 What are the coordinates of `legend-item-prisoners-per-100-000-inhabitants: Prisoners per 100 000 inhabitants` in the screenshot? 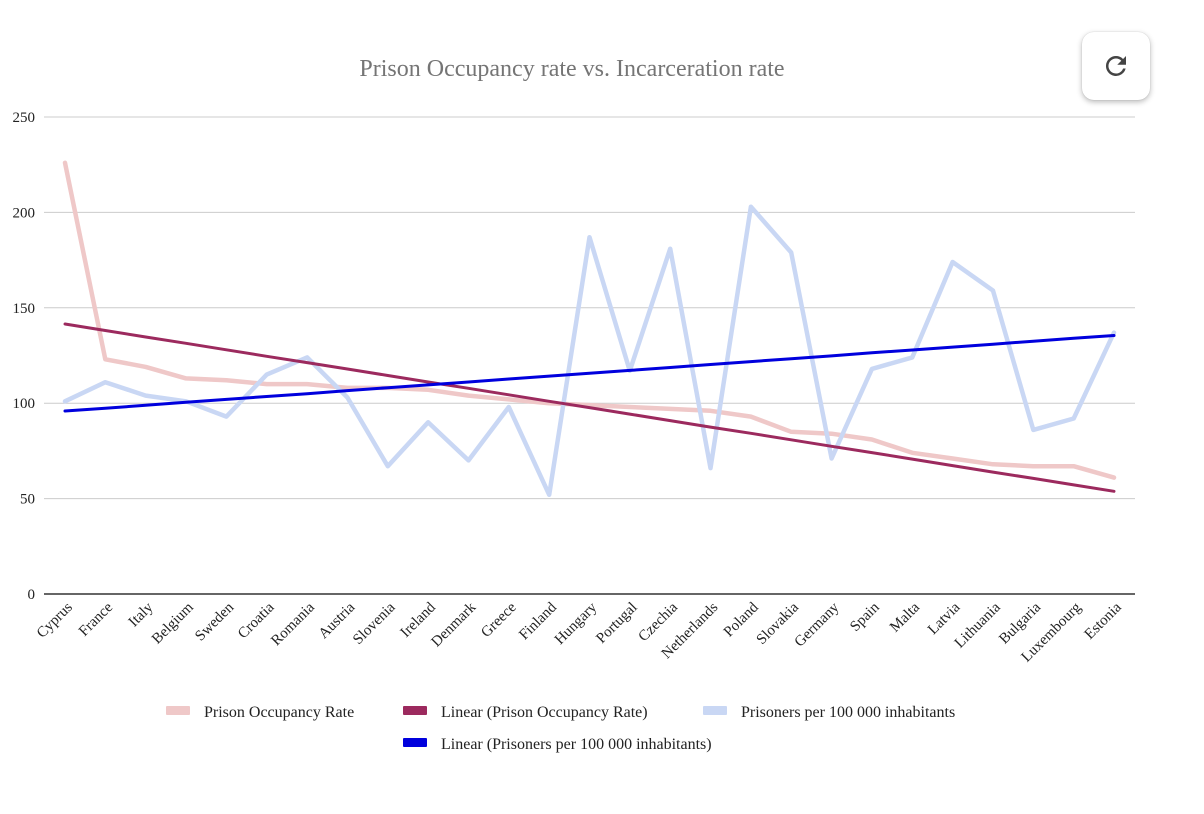 It's located at (829, 712).